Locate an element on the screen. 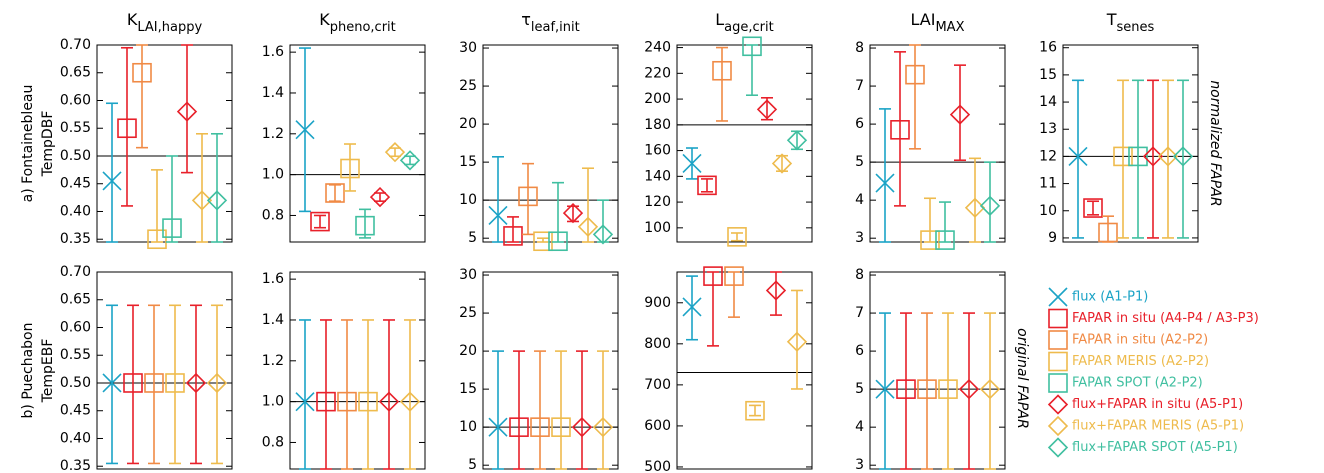 This screenshot has width=1324, height=473. title-symbol: K is located at coordinates (132, 19).